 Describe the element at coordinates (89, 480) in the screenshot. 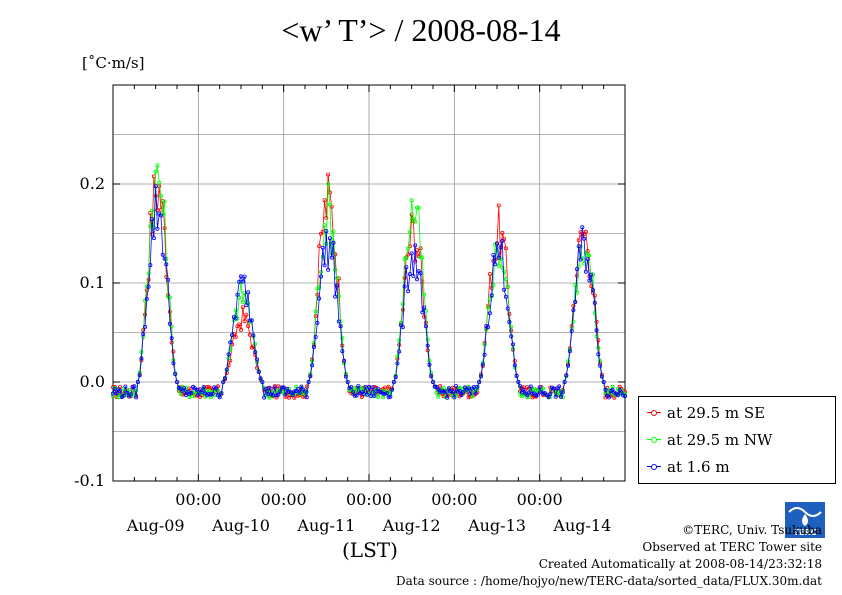

I see `y-tick-label: -0.1` at that location.